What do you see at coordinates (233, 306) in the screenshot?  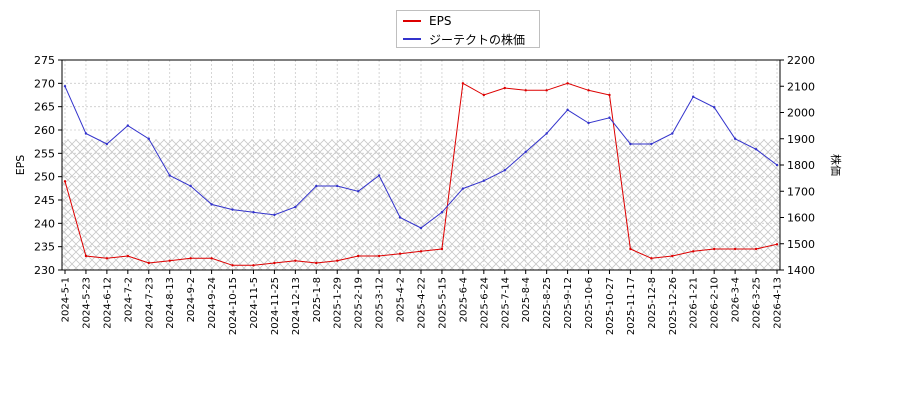 I see `x-tick-label: 2024-10-15` at bounding box center [233, 306].